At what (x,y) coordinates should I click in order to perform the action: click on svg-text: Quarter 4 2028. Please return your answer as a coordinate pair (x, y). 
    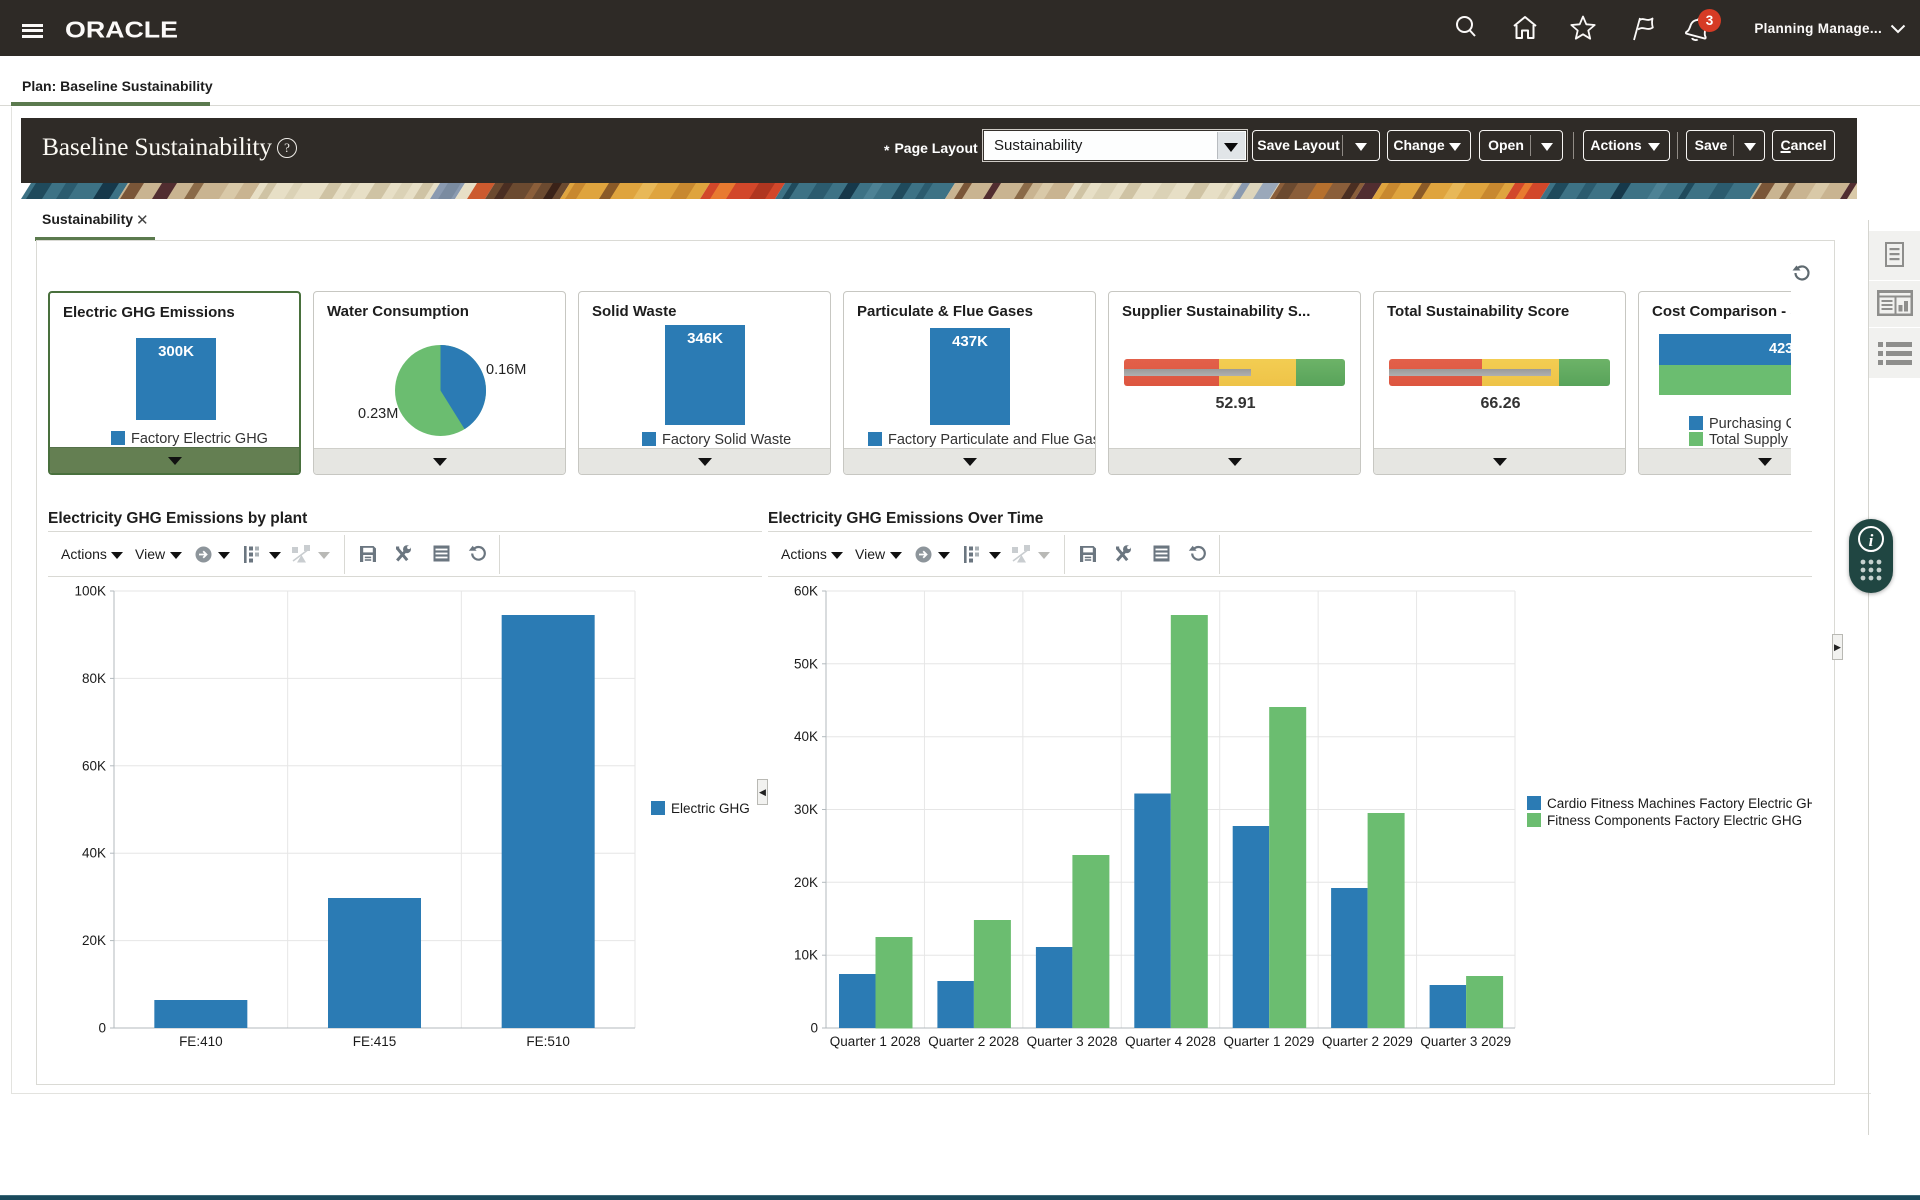
    Looking at the image, I should click on (1170, 1041).